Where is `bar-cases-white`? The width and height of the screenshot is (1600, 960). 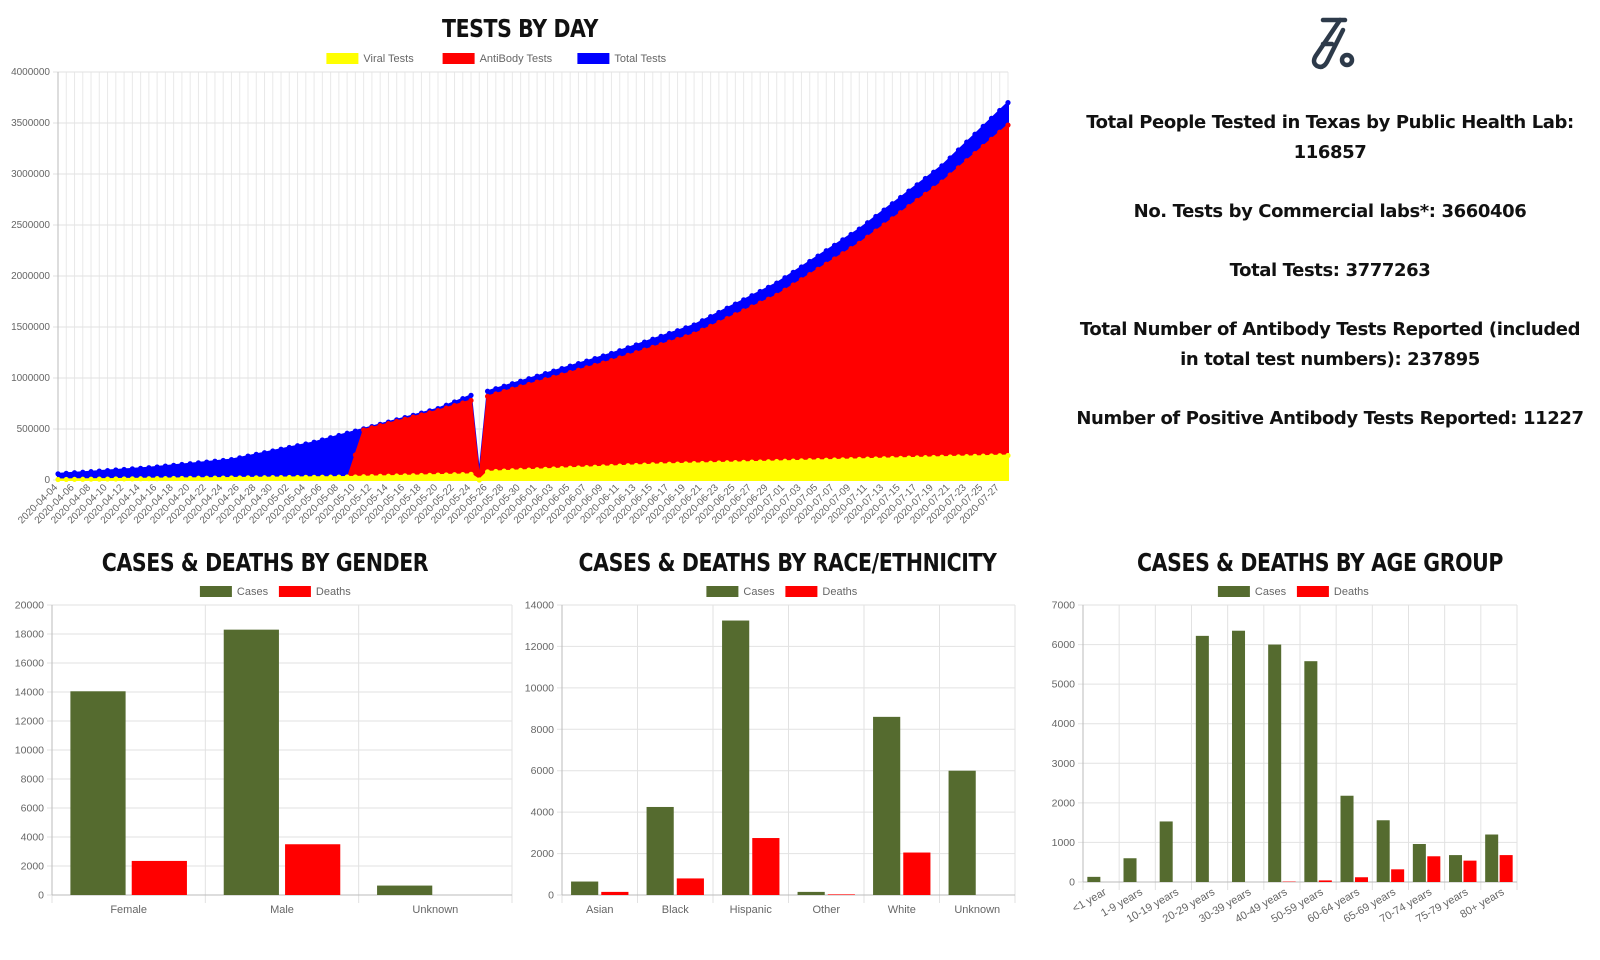
bar-cases-white is located at coordinates (887, 805).